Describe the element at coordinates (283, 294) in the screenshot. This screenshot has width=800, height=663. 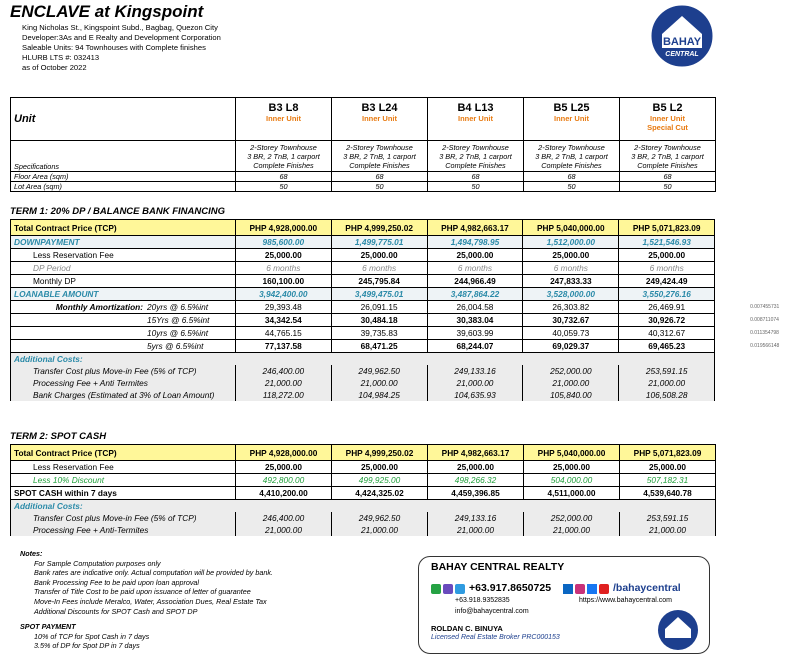
I see `cell: 3,942,400.00` at that location.